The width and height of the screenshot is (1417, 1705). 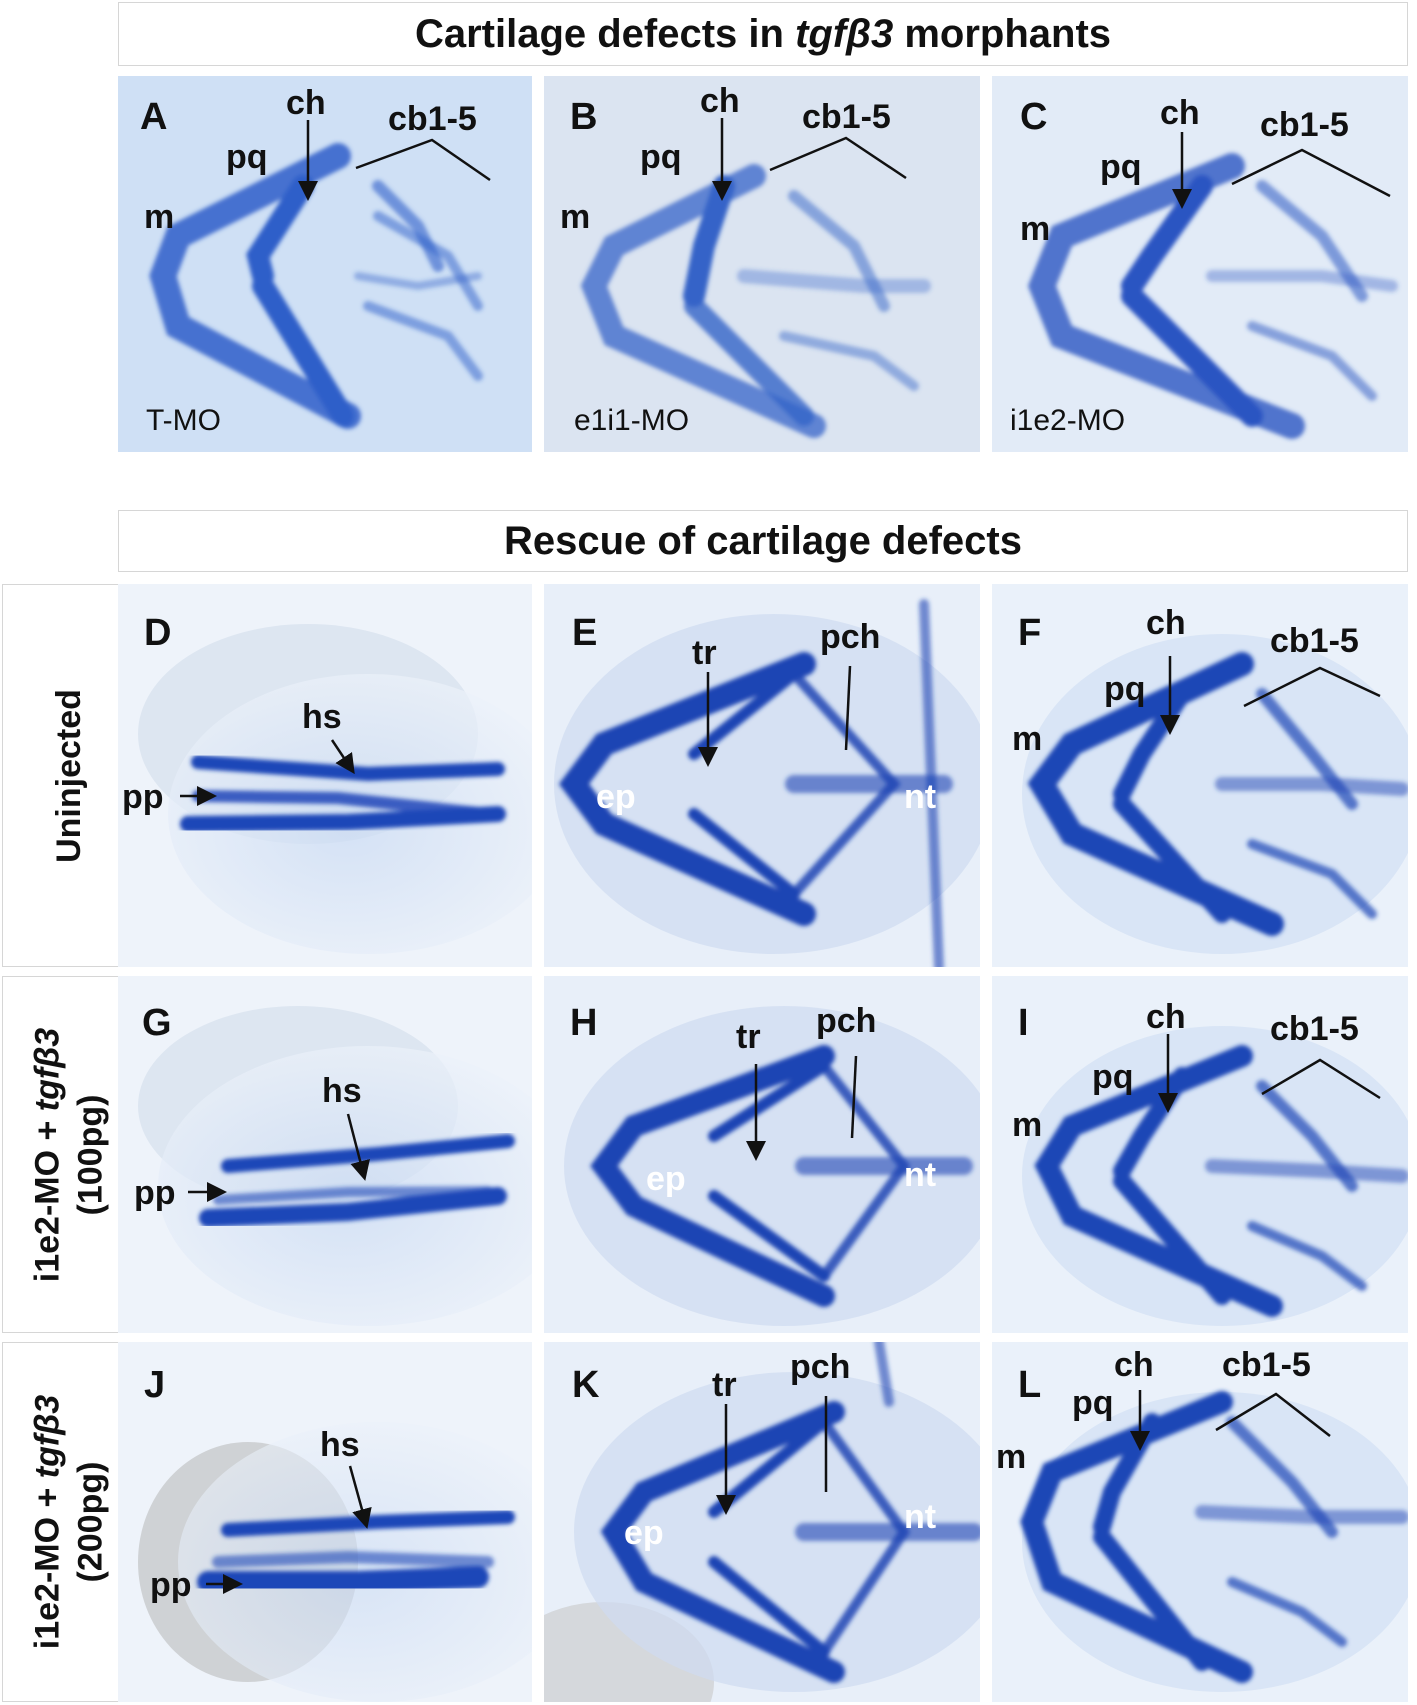 What do you see at coordinates (1027, 739) in the screenshot?
I see `label-m-F: m` at bounding box center [1027, 739].